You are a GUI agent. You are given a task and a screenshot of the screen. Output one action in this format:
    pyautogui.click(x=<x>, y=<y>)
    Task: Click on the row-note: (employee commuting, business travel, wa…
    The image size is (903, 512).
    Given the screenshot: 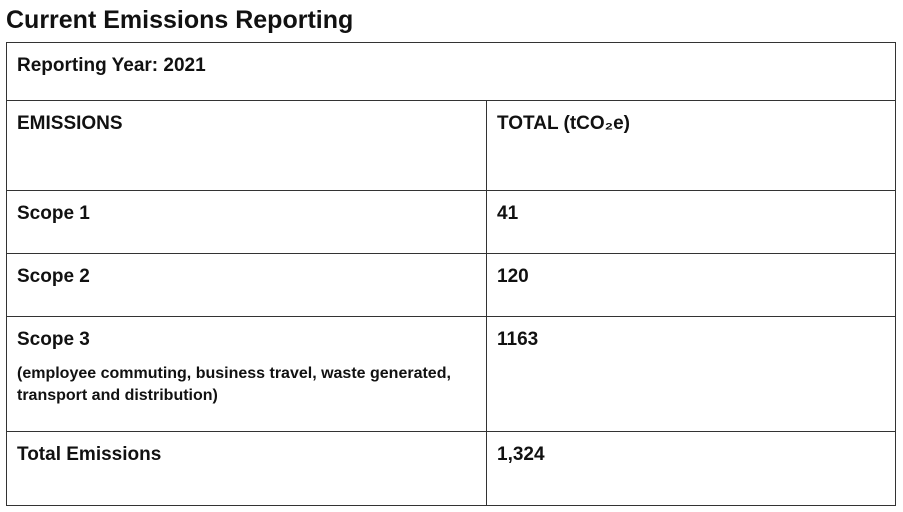 What is the action you would take?
    pyautogui.click(x=234, y=384)
    